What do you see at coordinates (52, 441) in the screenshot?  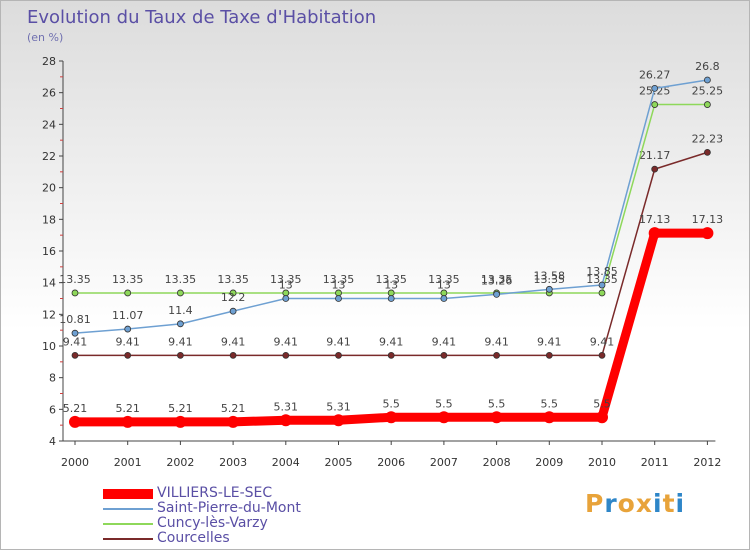 I see `y-tick-label: 4` at bounding box center [52, 441].